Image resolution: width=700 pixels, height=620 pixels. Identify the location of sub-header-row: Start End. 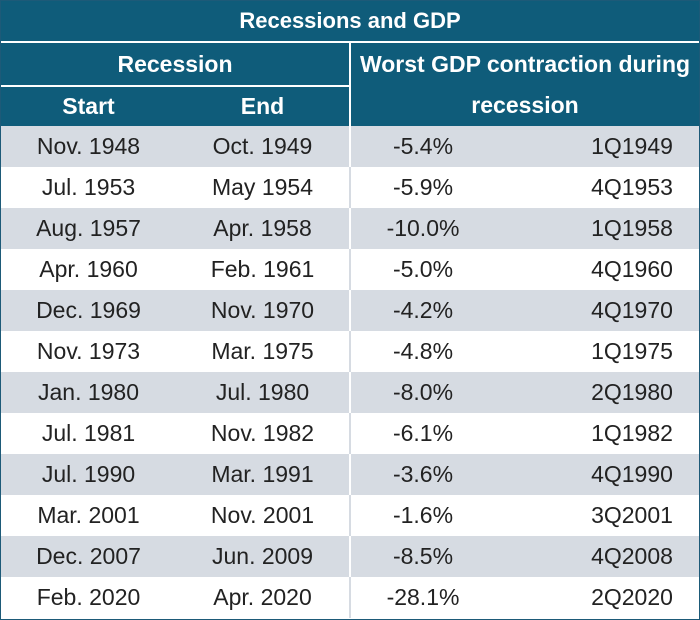
(350, 106).